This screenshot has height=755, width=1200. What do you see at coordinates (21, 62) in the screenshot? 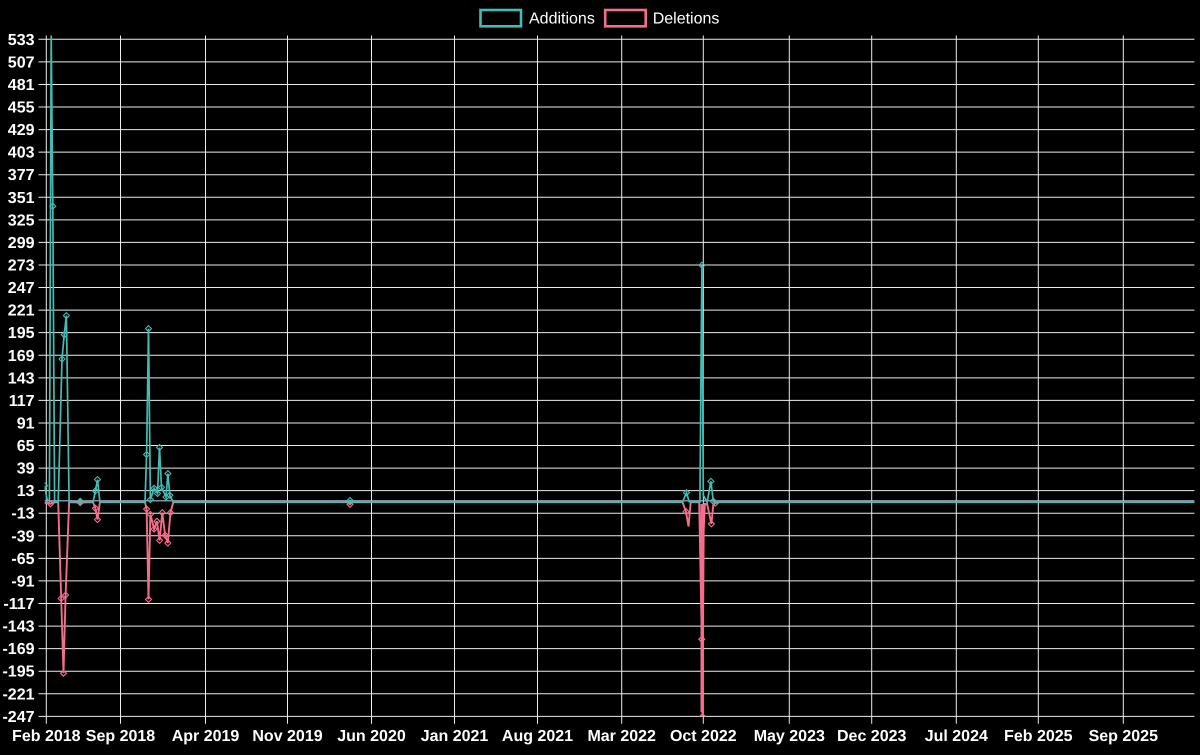
I see `svg-text: 507` at bounding box center [21, 62].